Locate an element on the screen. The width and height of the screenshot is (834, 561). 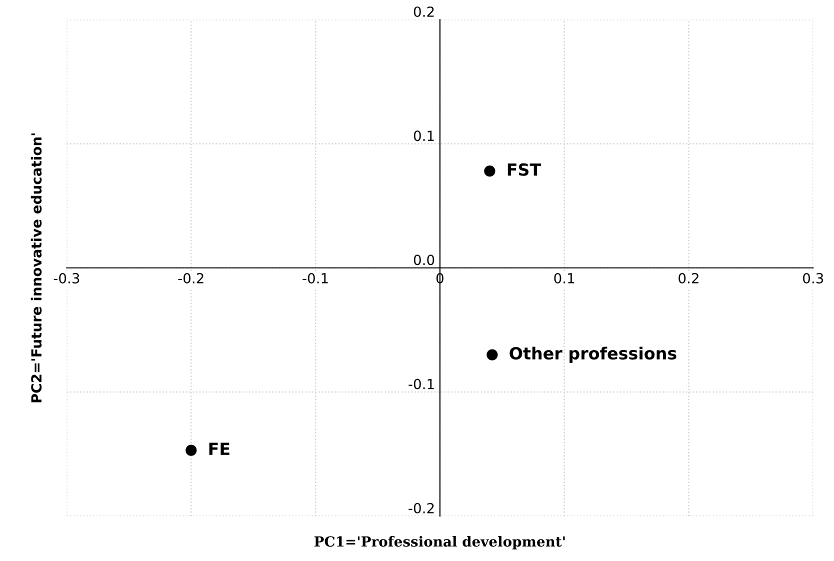
y-axis-title: PC2='Future innovative education' is located at coordinates (36, 268).